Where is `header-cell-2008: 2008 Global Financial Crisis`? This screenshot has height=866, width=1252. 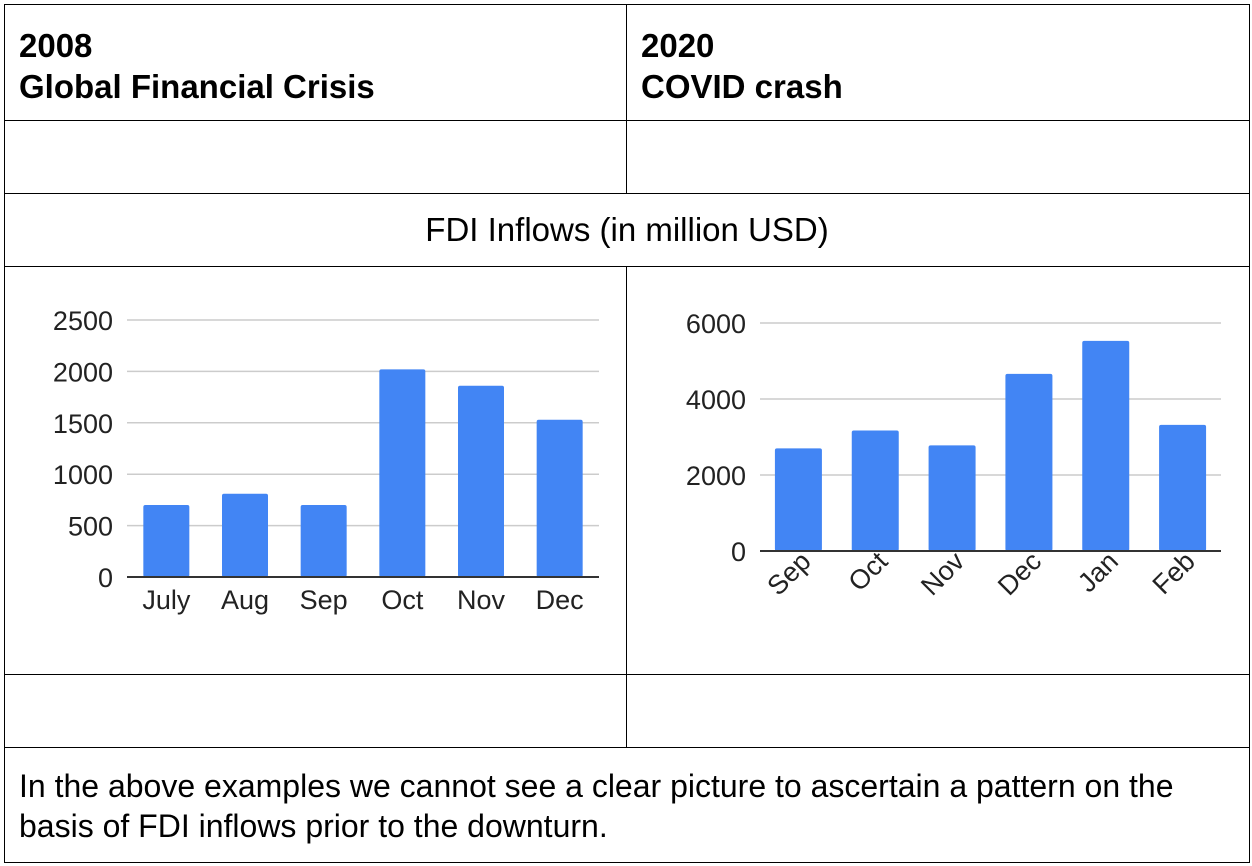 header-cell-2008: 2008 Global Financial Crisis is located at coordinates (315, 62).